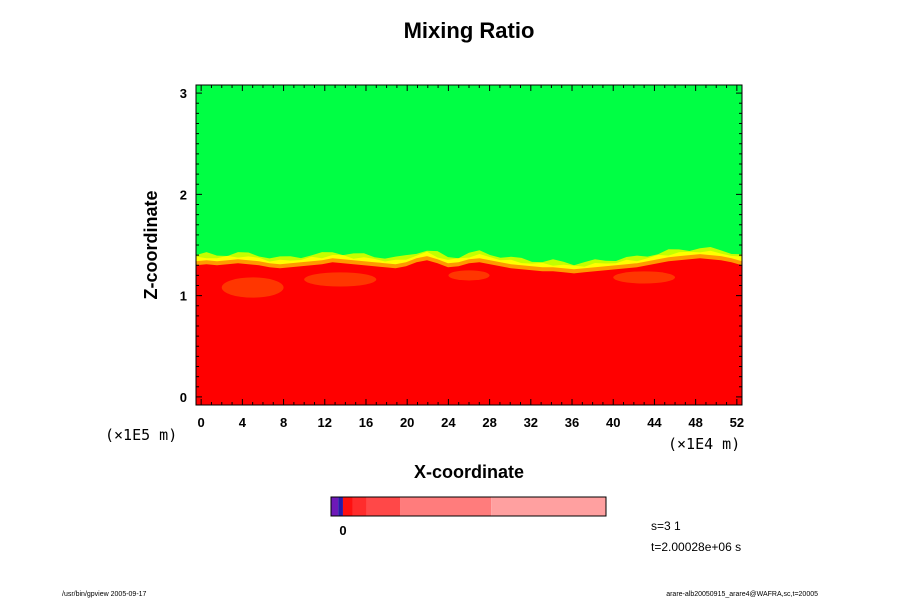  I want to click on colorbar-label: 0, so click(342, 530).